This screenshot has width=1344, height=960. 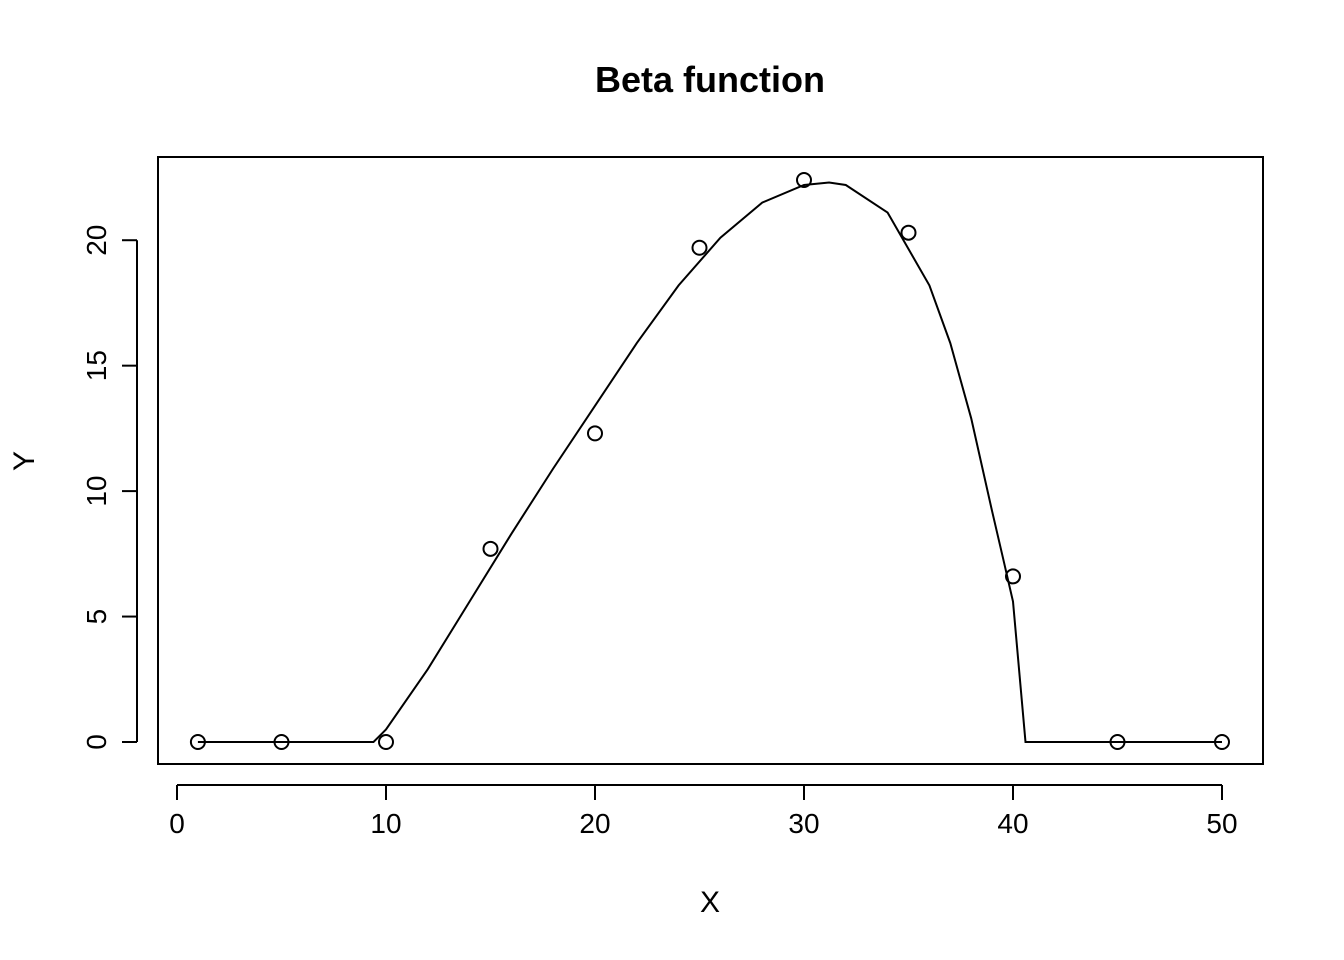 What do you see at coordinates (710, 79) in the screenshot?
I see `chart-title: Beta function` at bounding box center [710, 79].